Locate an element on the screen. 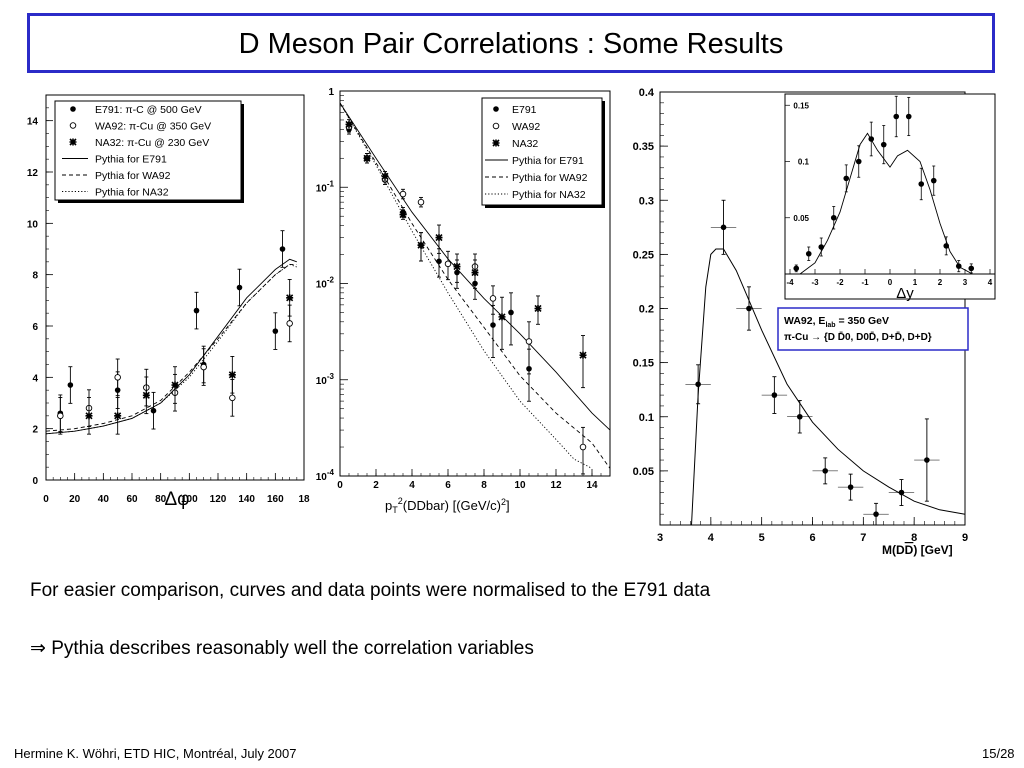  chart1-ytick-label: 6 is located at coordinates (35, 327).